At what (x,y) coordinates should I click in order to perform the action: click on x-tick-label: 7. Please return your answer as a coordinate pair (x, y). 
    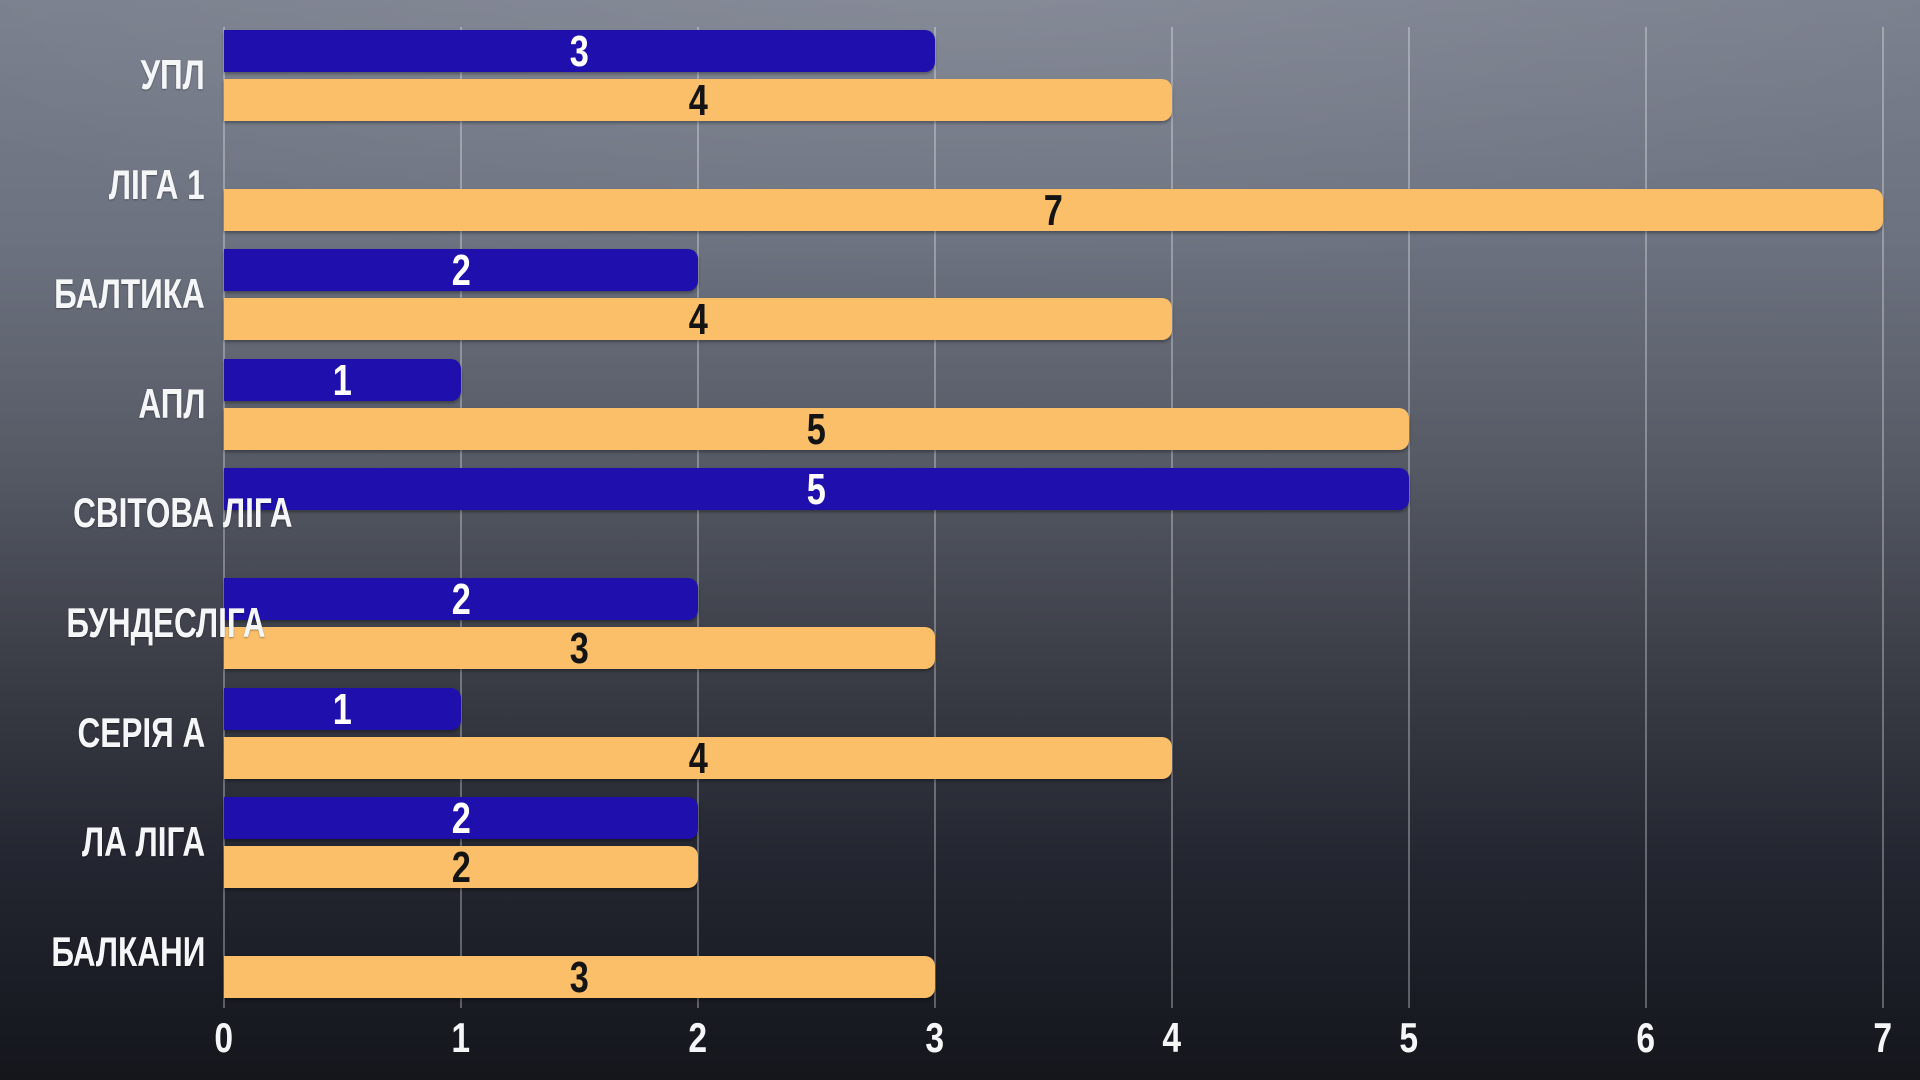
    Looking at the image, I should click on (1871, 1038).